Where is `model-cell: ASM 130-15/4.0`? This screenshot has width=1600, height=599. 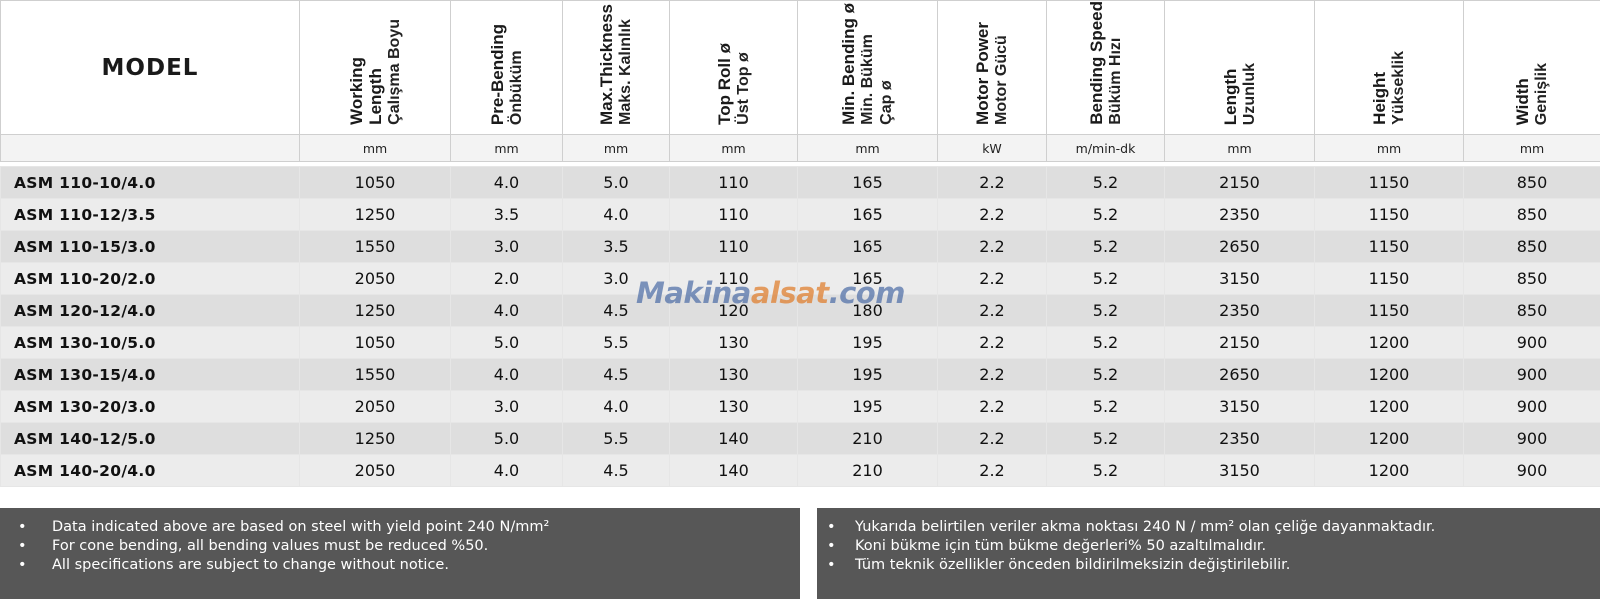
model-cell: ASM 130-15/4.0 is located at coordinates (150, 374).